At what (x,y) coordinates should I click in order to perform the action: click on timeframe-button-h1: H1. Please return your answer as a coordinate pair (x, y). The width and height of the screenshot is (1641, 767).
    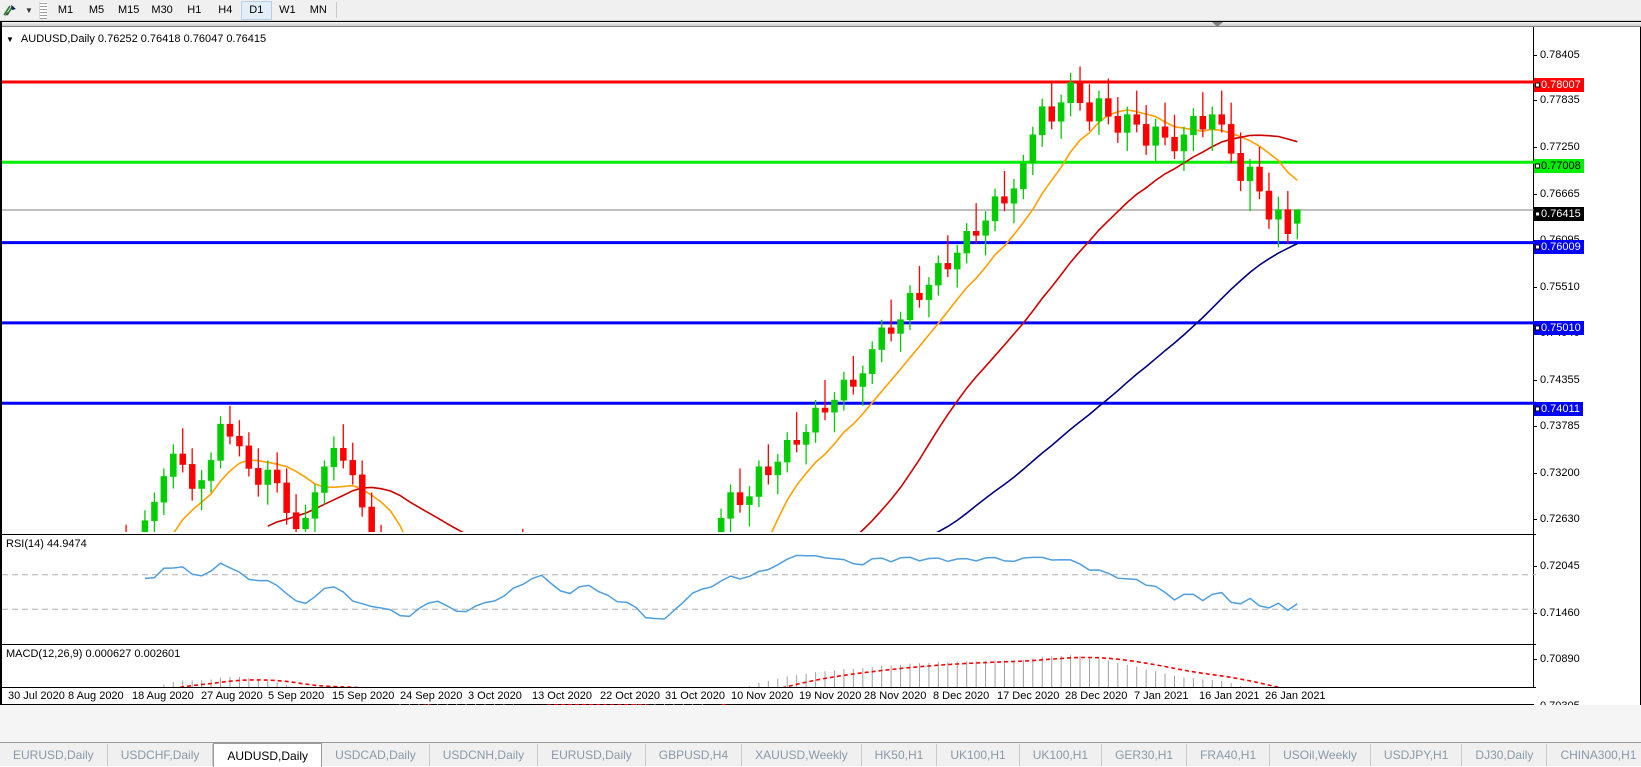
    Looking at the image, I should click on (194, 10).